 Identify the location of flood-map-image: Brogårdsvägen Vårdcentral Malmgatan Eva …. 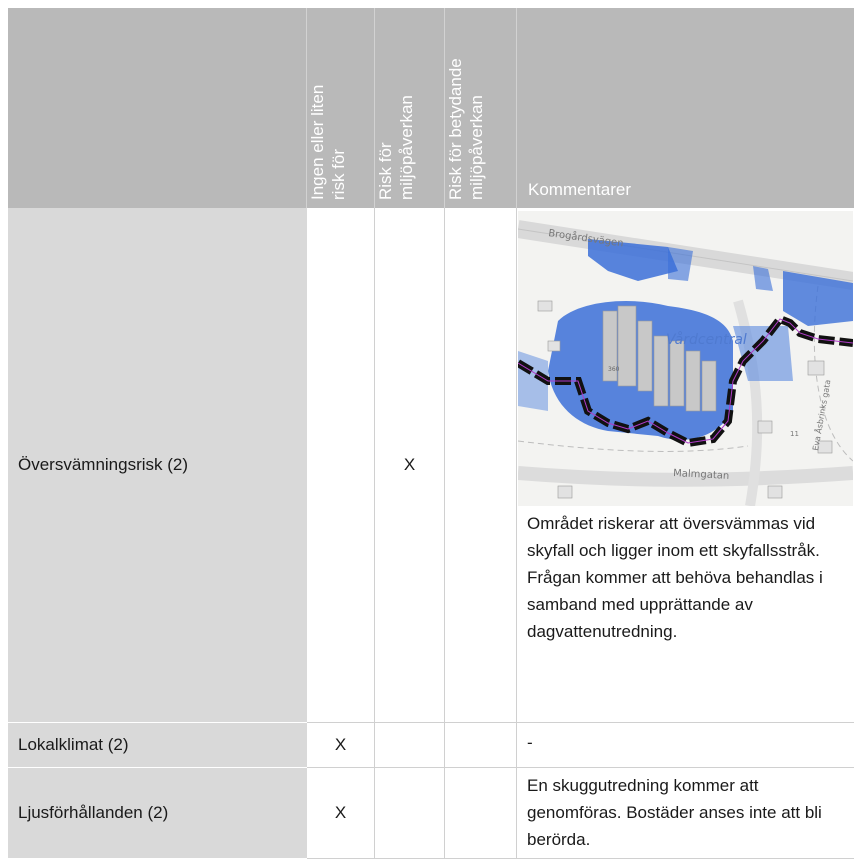
(685, 358).